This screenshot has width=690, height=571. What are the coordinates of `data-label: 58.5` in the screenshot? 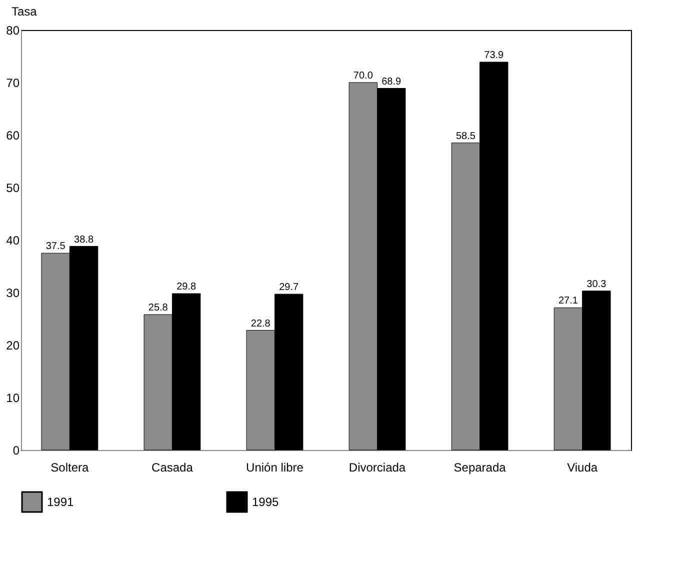 It's located at (466, 136).